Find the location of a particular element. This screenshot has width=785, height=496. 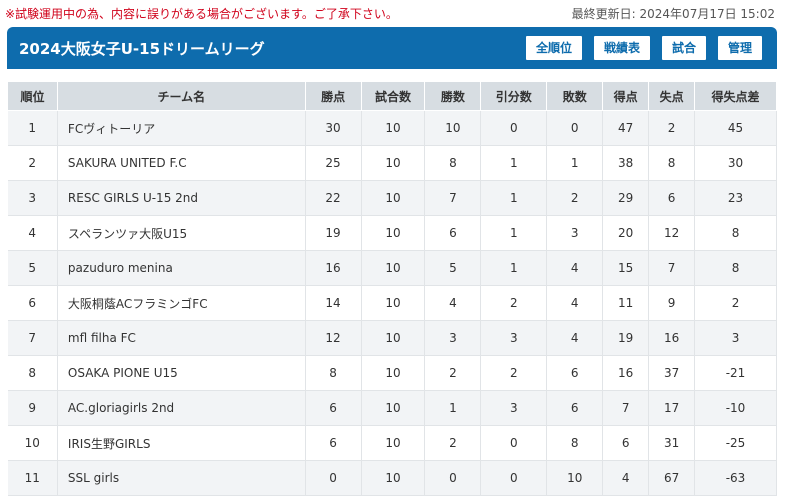

team-name-cell: mfl filha FC is located at coordinates (181, 338).